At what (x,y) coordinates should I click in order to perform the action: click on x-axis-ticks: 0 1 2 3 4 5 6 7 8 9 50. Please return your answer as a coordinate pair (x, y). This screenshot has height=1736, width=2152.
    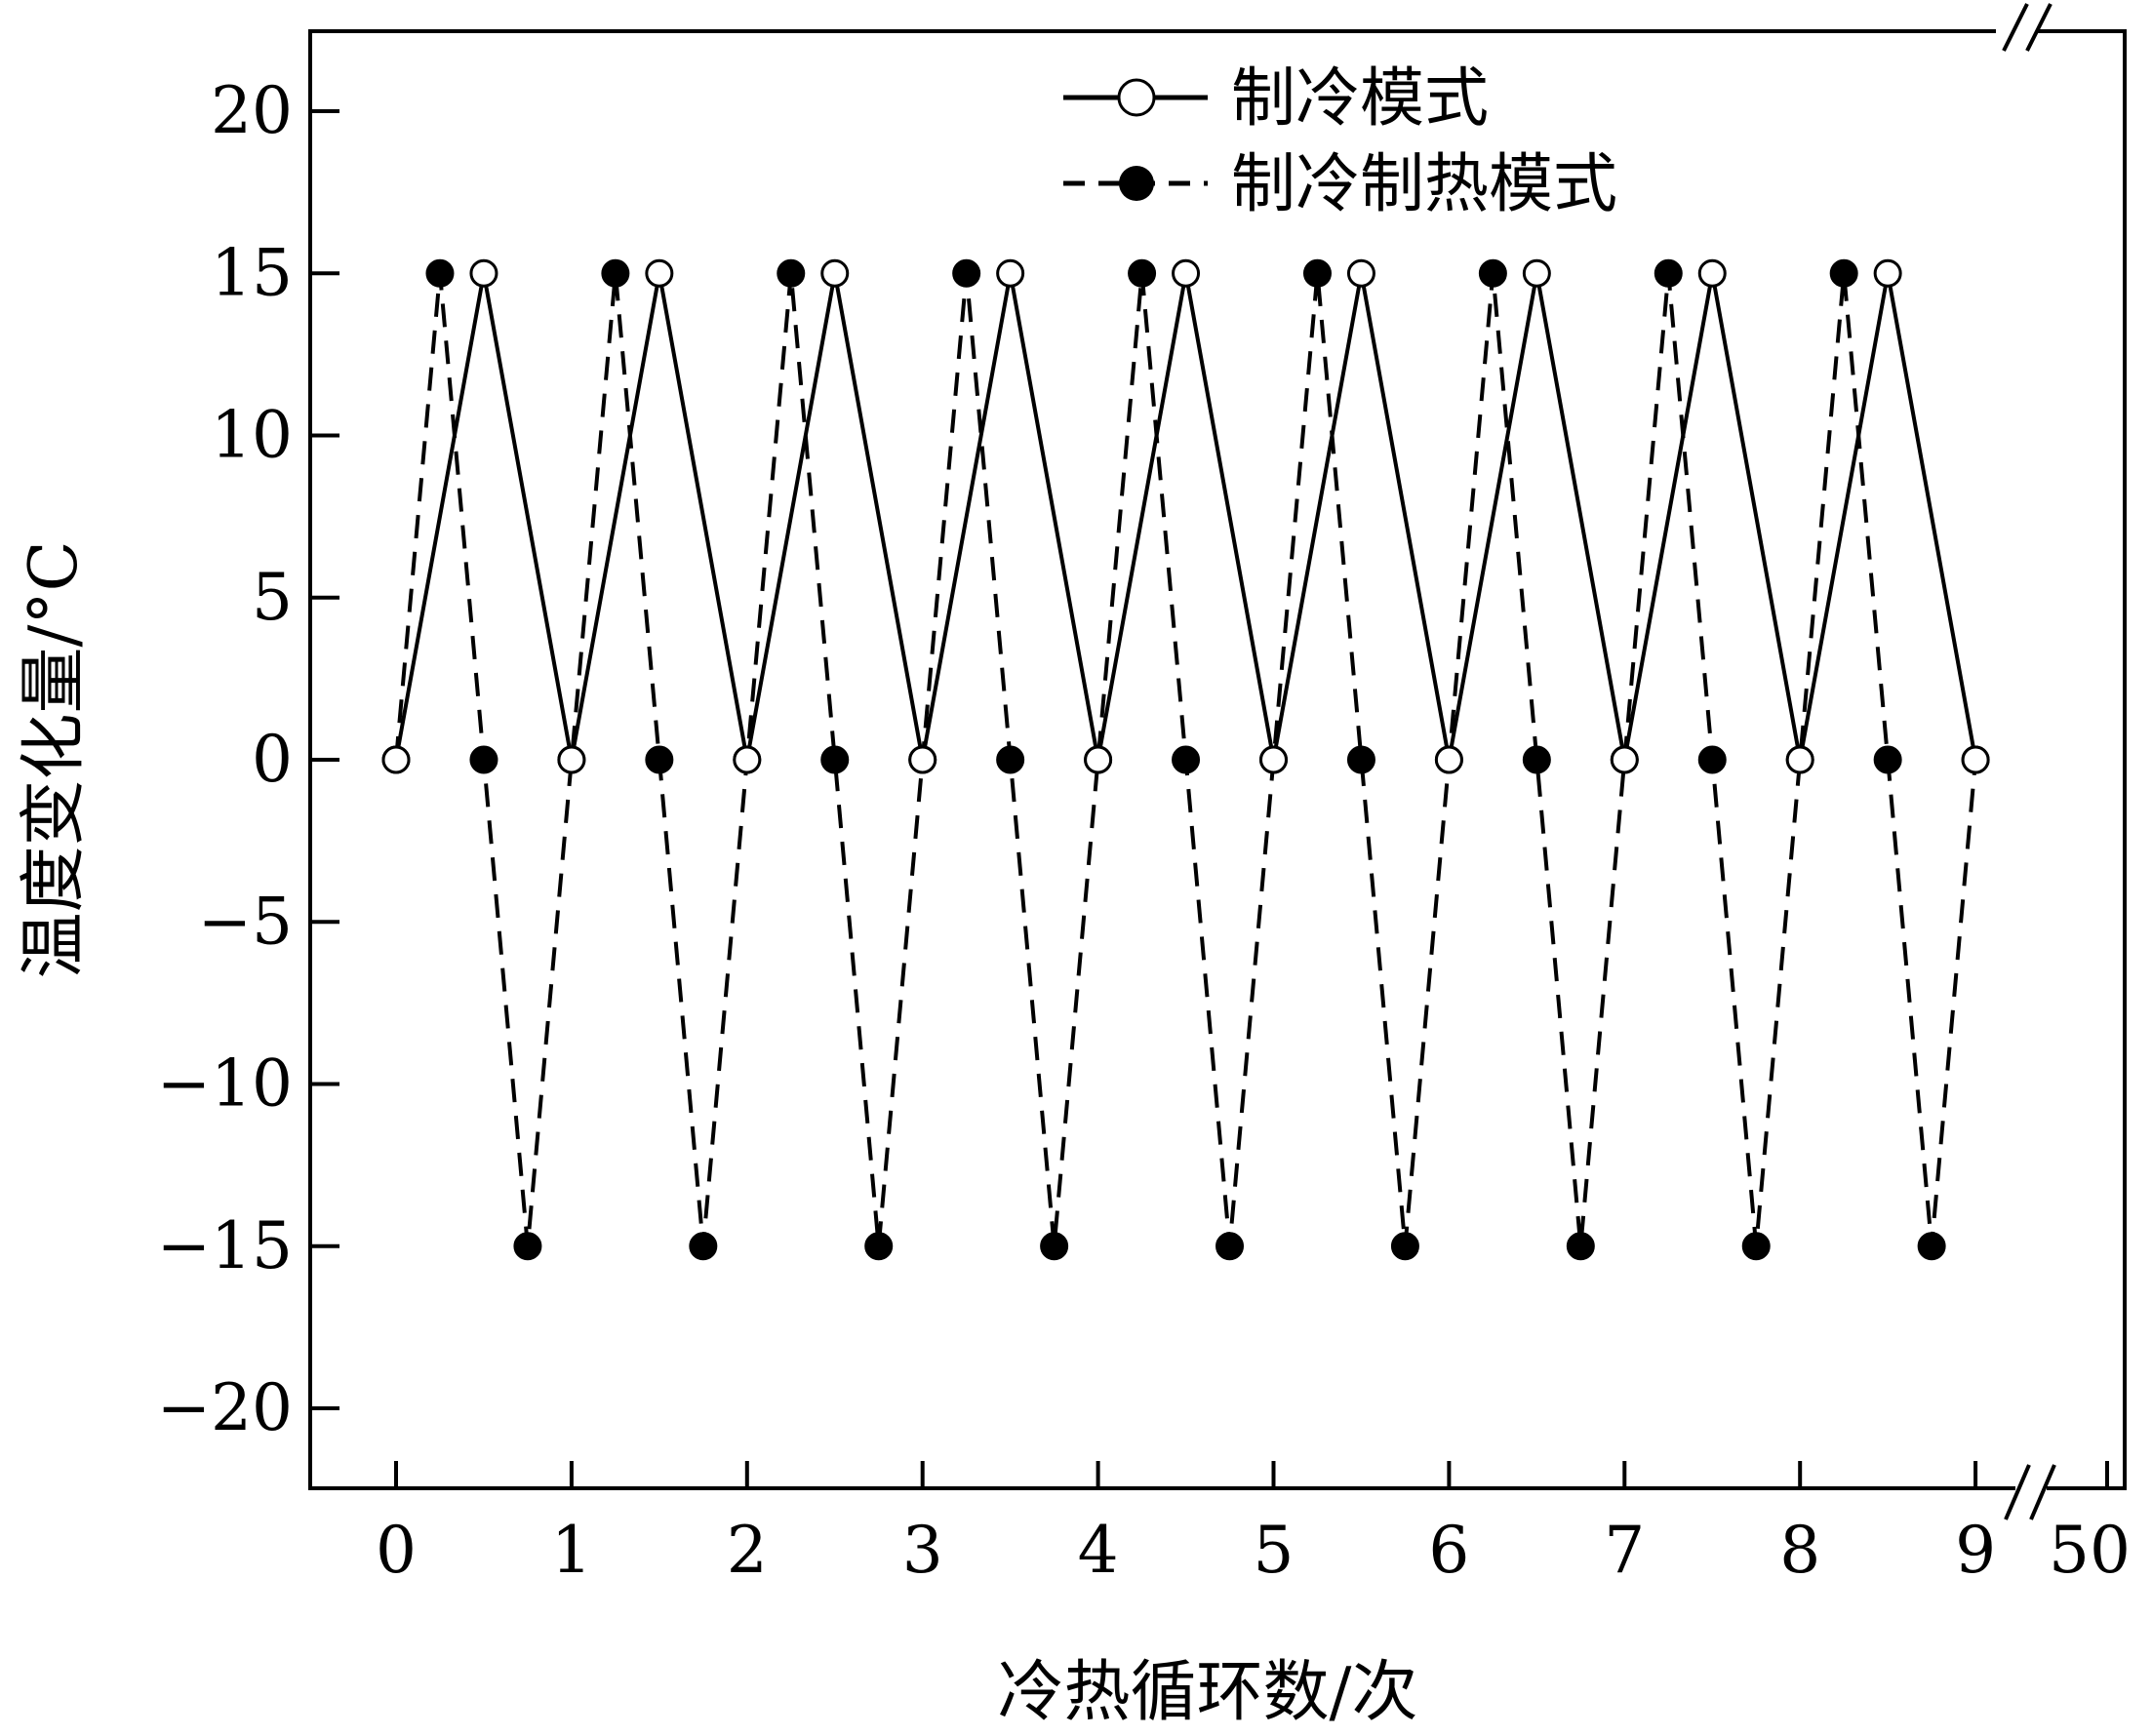
    Looking at the image, I should click on (1253, 1524).